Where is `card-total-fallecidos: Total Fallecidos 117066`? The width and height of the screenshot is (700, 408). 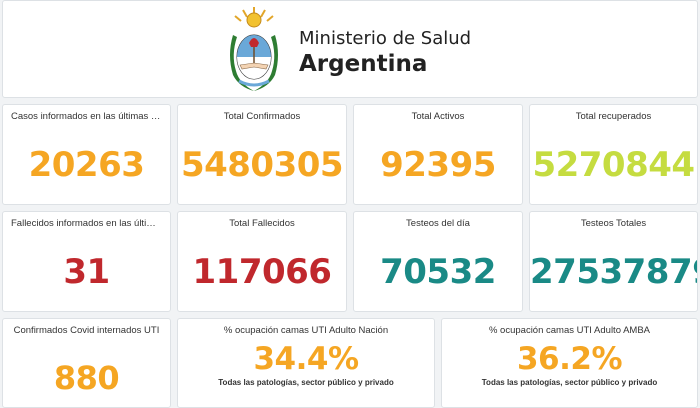
card-total-fallecidos: Total Fallecidos 117066 is located at coordinates (262, 261).